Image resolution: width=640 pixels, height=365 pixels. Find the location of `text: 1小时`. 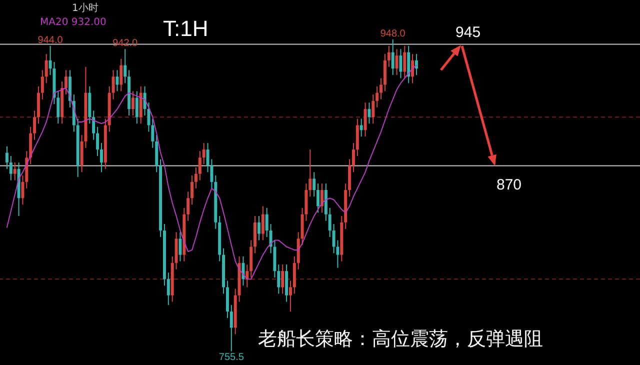

text: 1小时 is located at coordinates (85, 8).